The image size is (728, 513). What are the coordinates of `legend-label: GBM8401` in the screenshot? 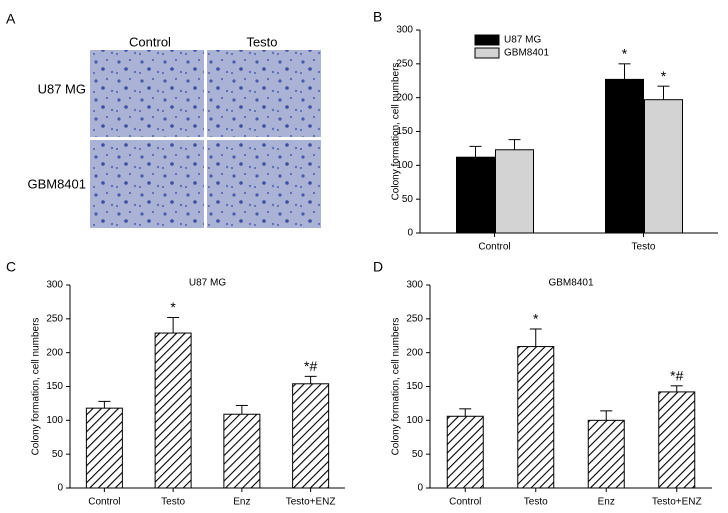 It's located at (526, 53).